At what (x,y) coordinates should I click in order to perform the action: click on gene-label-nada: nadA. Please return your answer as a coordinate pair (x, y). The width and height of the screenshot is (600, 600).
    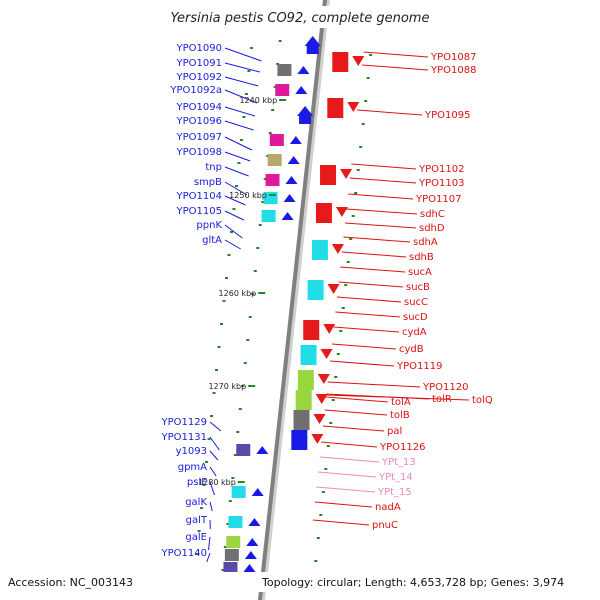
    Looking at the image, I should click on (388, 507).